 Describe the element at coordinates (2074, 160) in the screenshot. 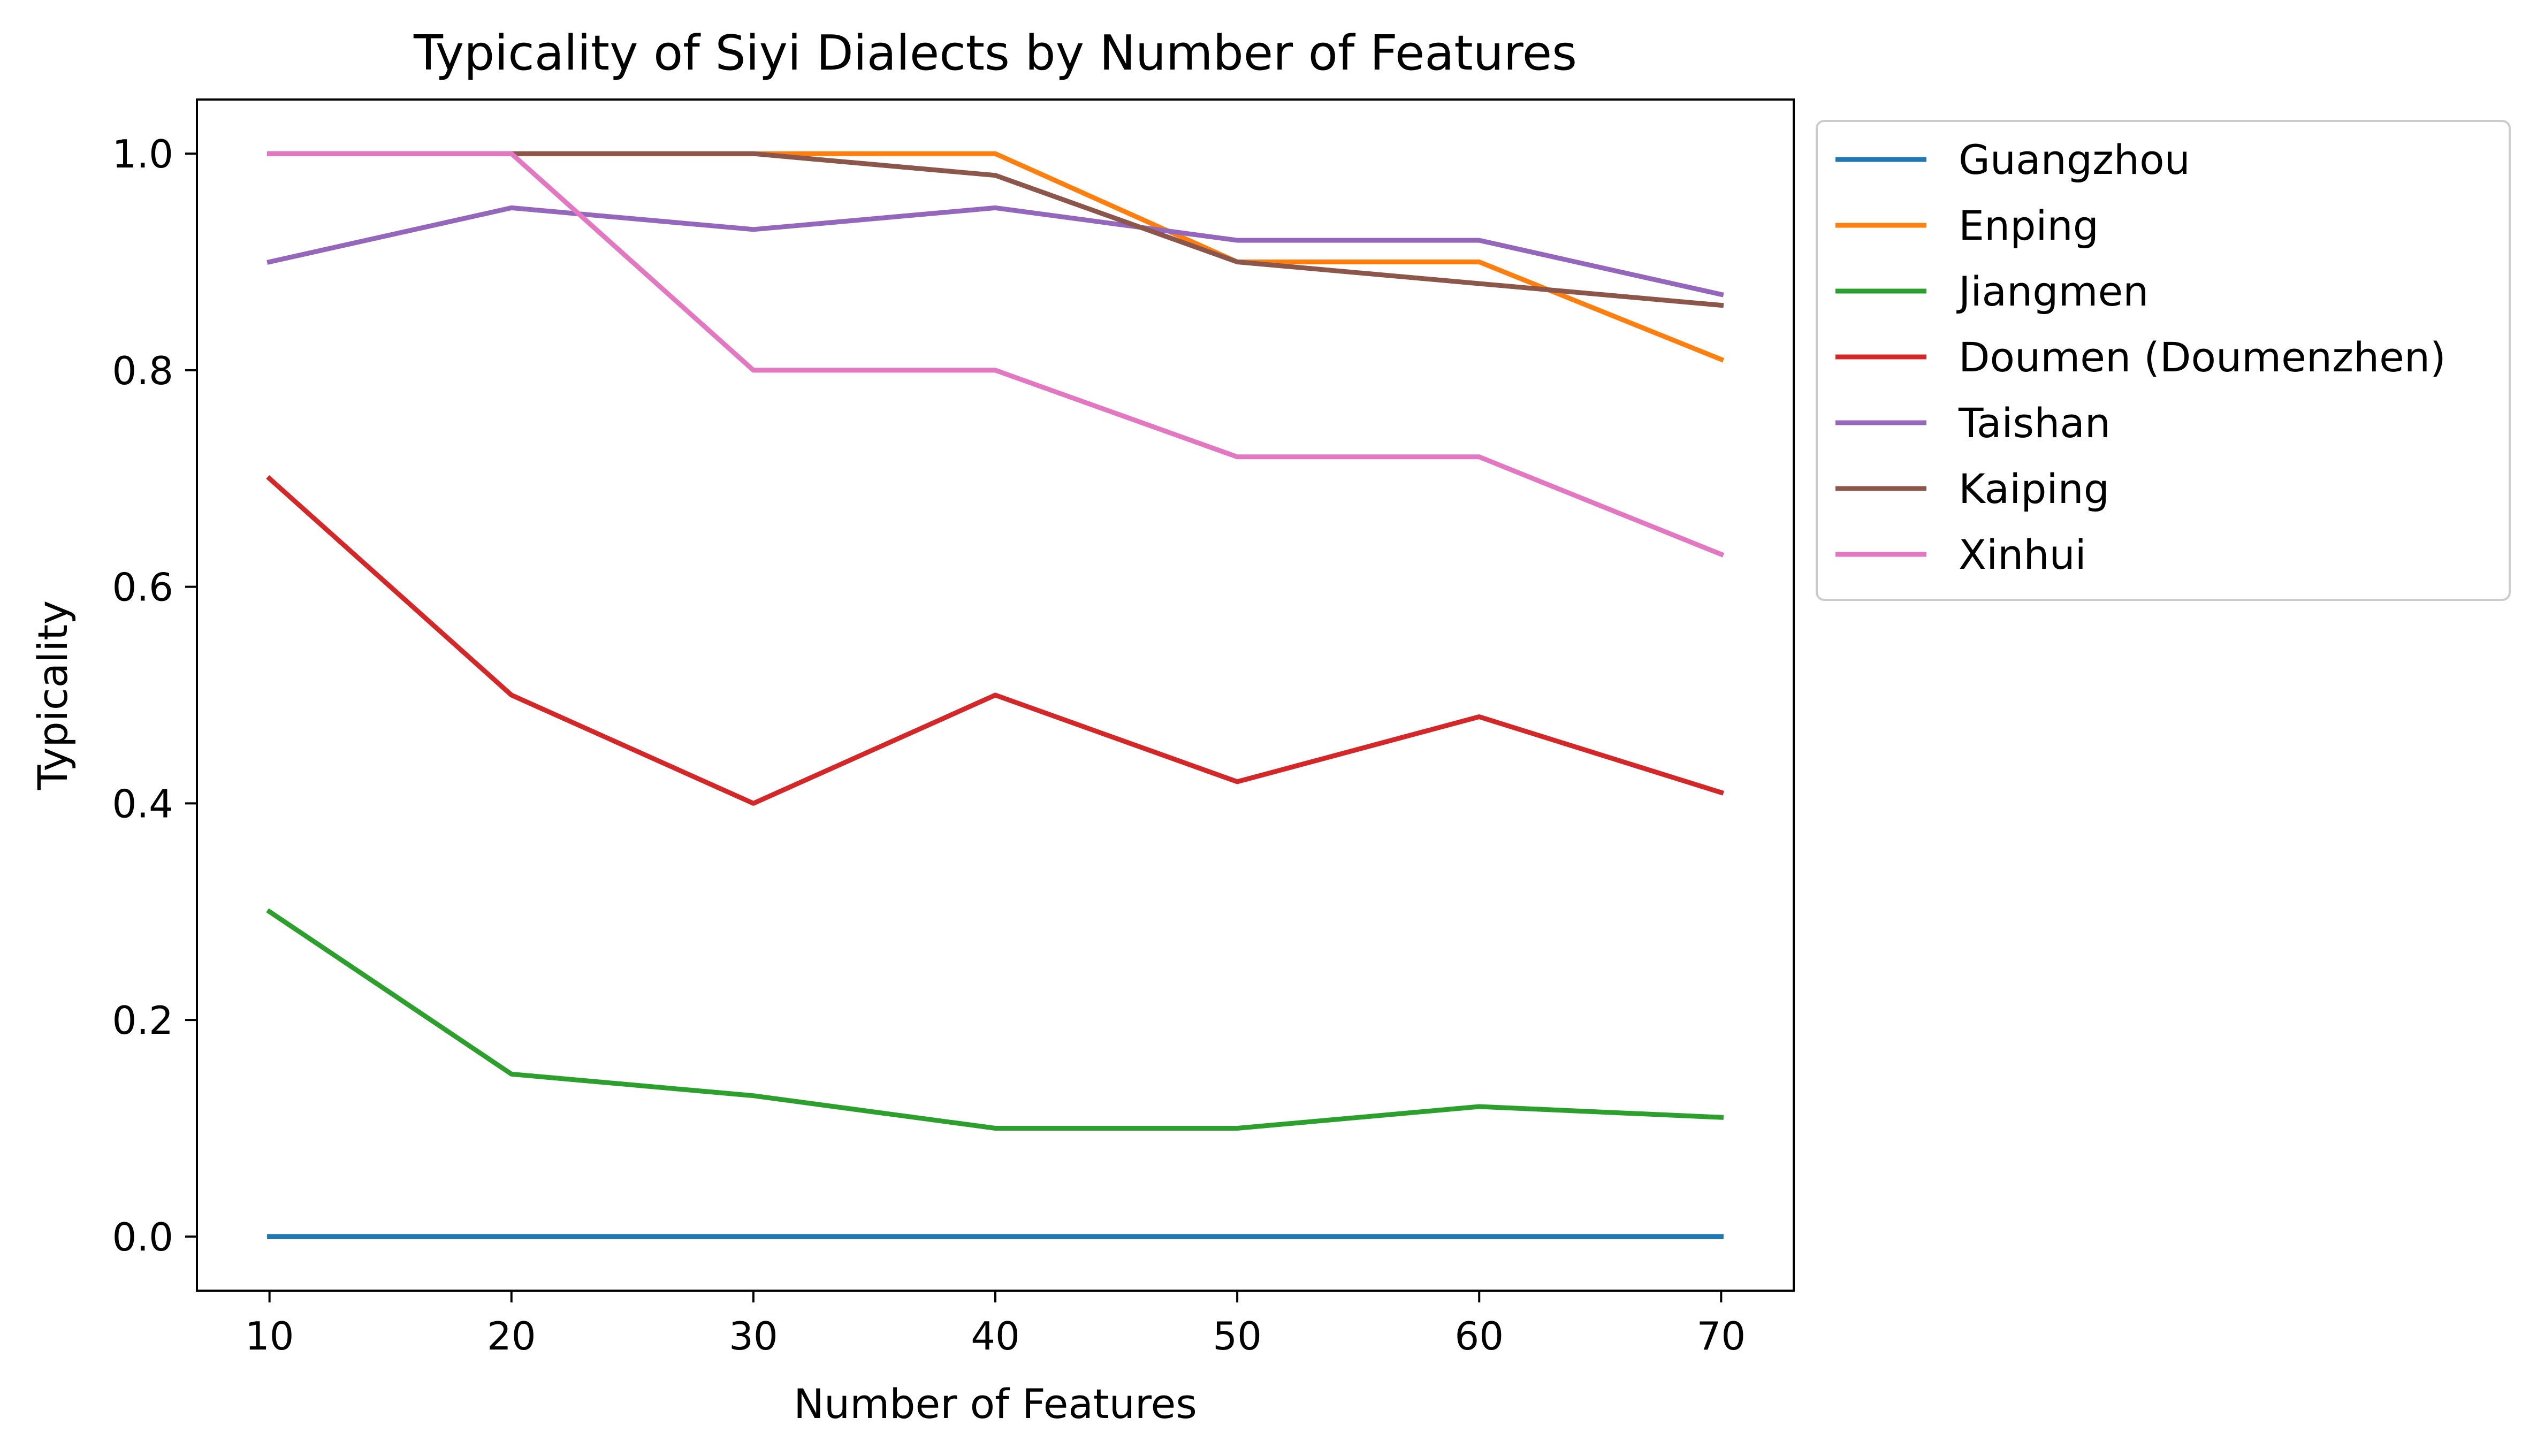

I see `legend-label-0: Guangzhou` at that location.